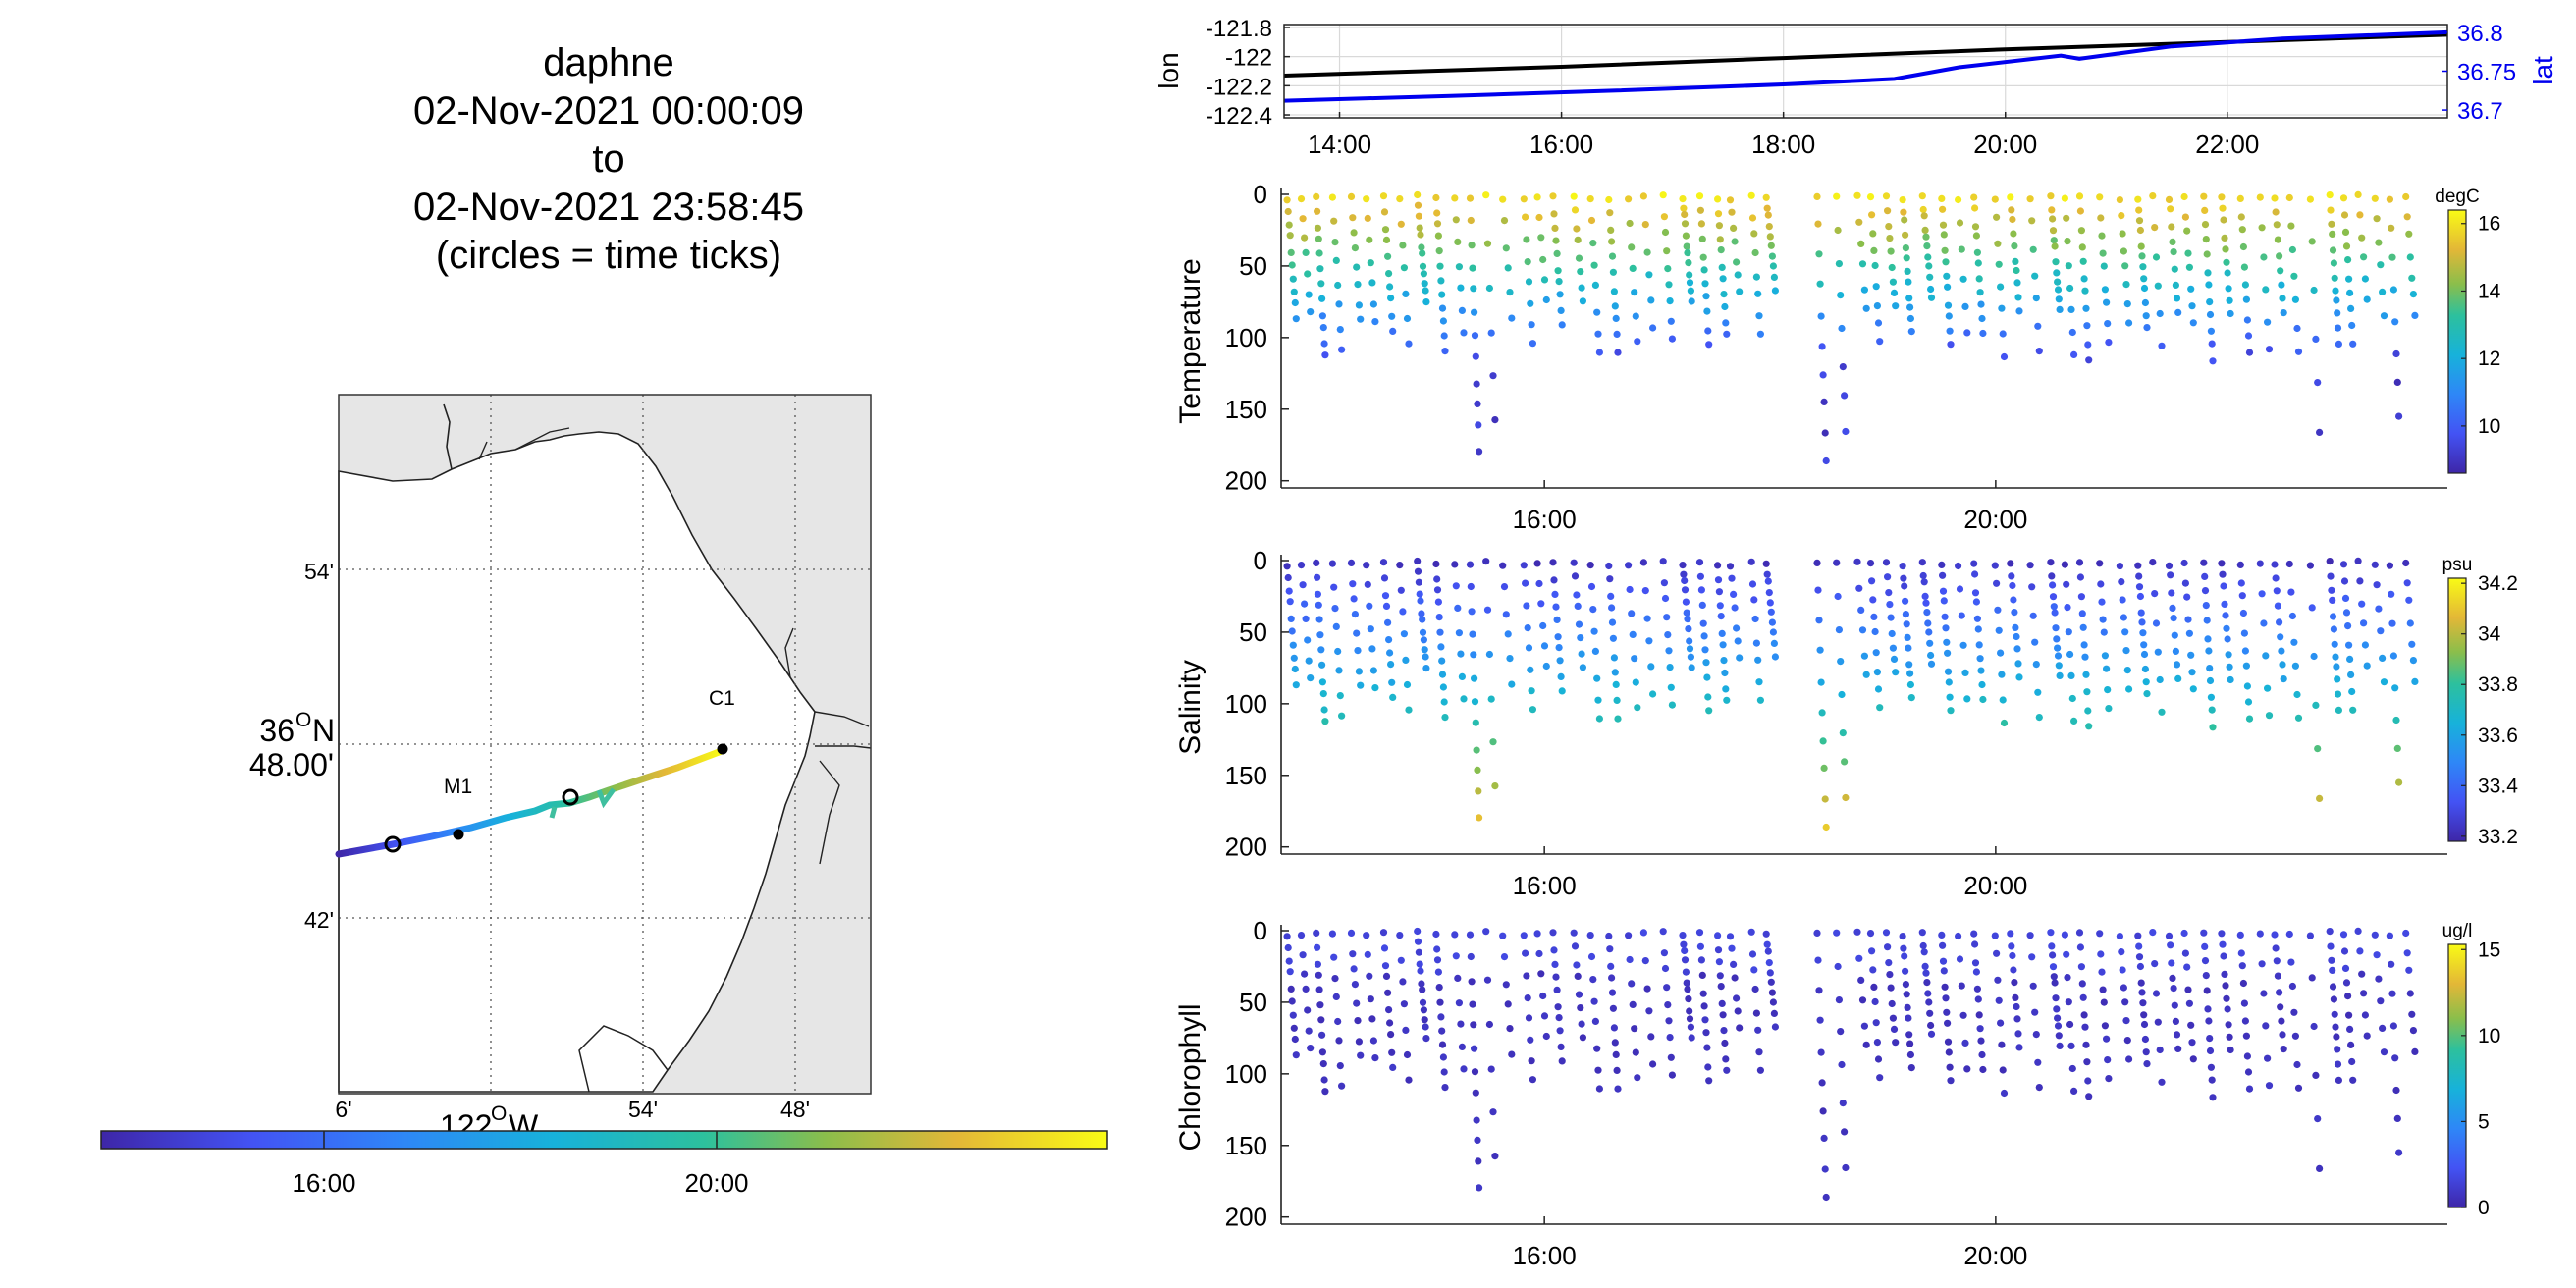 Image resolution: width=2576 pixels, height=1288 pixels. Describe the element at coordinates (2489, 426) in the screenshot. I see `temp-colorbar-tick-label: 10` at that location.